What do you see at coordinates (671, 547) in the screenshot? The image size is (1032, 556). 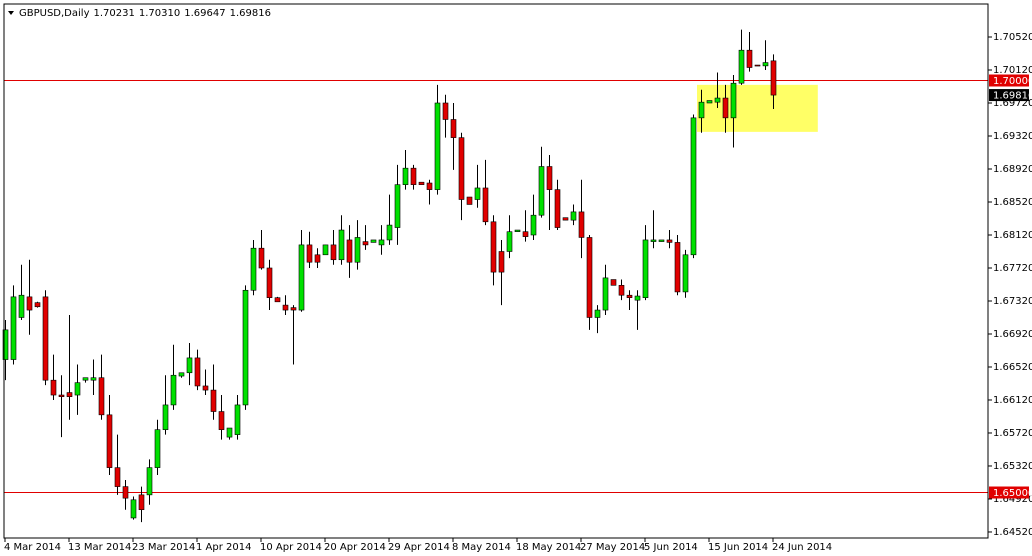 I see `x-tick-label: 5 Jun 2014` at bounding box center [671, 547].